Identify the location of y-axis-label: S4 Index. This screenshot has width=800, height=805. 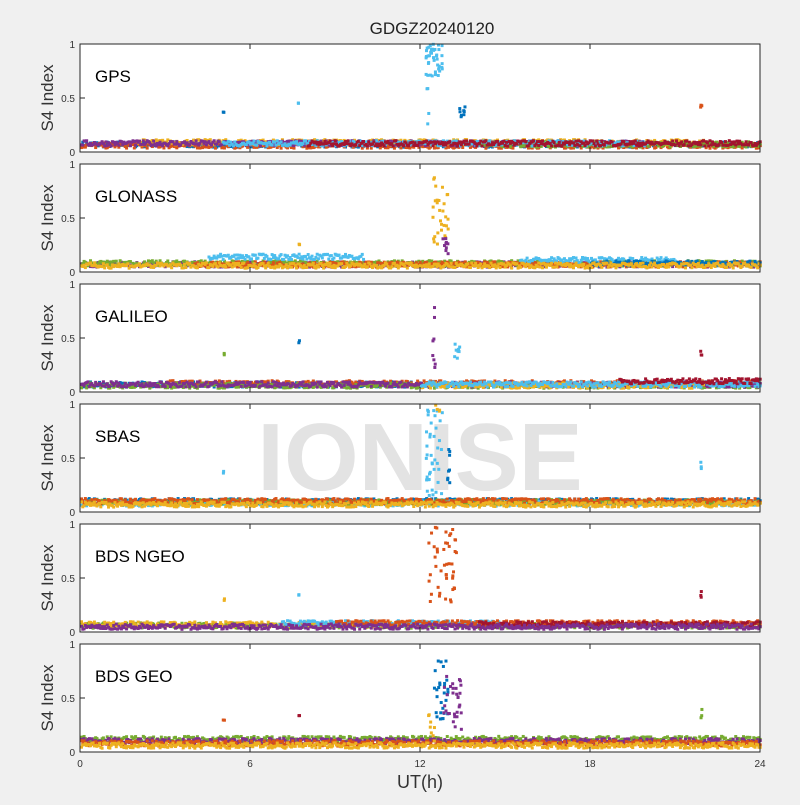
(47, 98).